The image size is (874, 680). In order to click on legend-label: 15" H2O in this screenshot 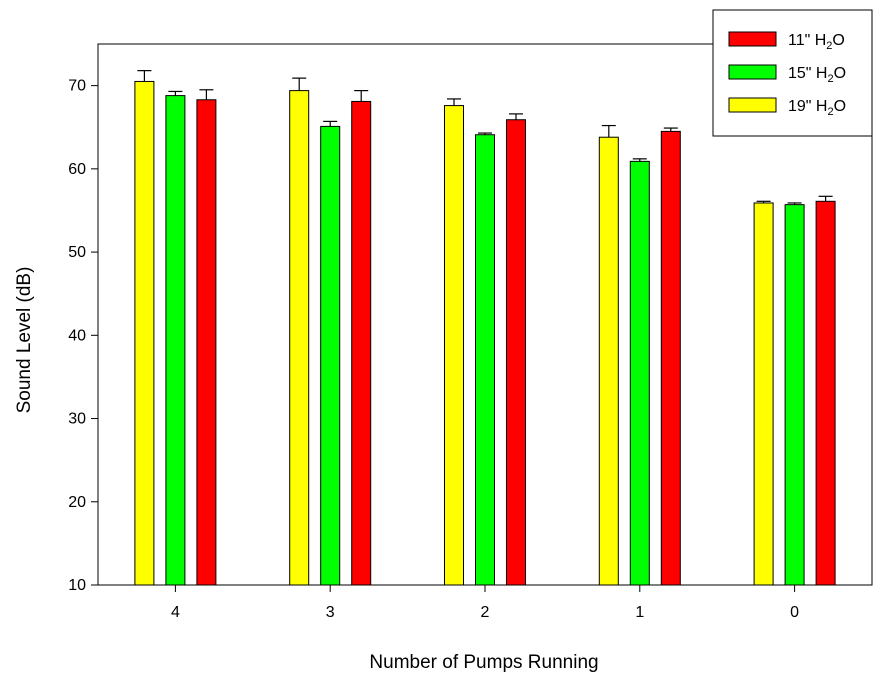, I will do `click(817, 75)`.